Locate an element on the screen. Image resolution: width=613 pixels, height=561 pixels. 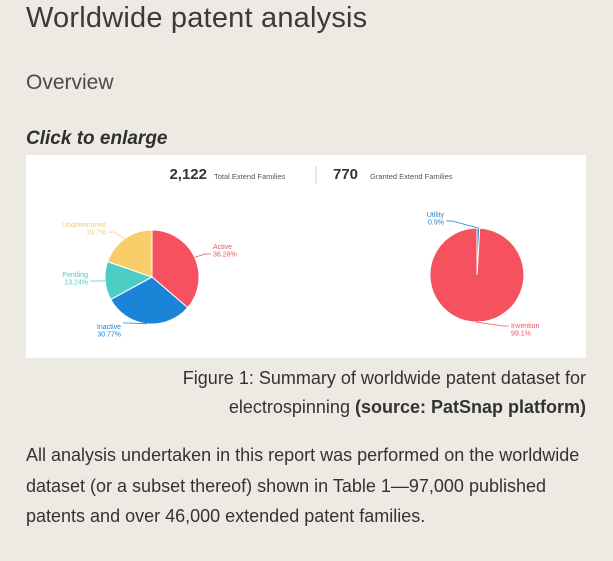
slice-label-inactive: Inactive is located at coordinates (109, 327).